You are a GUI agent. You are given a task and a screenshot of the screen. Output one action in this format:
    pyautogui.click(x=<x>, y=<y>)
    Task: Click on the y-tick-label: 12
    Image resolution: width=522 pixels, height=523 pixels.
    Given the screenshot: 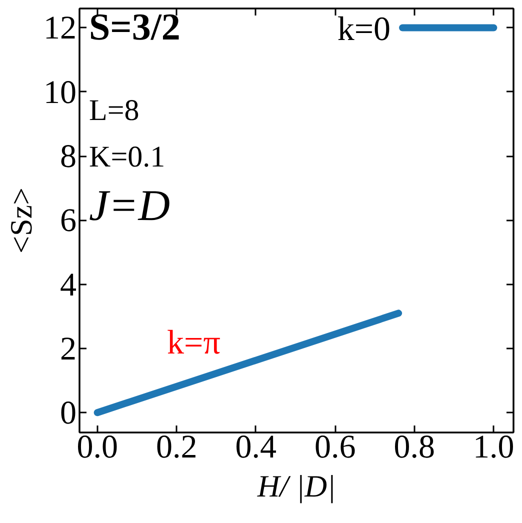 What is the action you would take?
    pyautogui.click(x=60, y=28)
    